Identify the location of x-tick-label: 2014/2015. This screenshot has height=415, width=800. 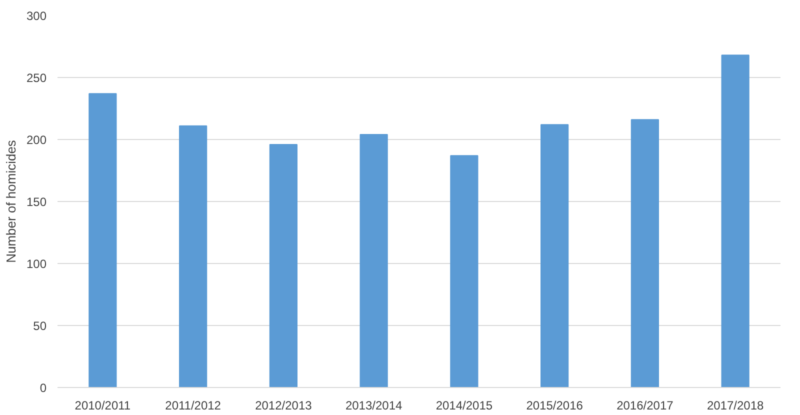
(464, 405).